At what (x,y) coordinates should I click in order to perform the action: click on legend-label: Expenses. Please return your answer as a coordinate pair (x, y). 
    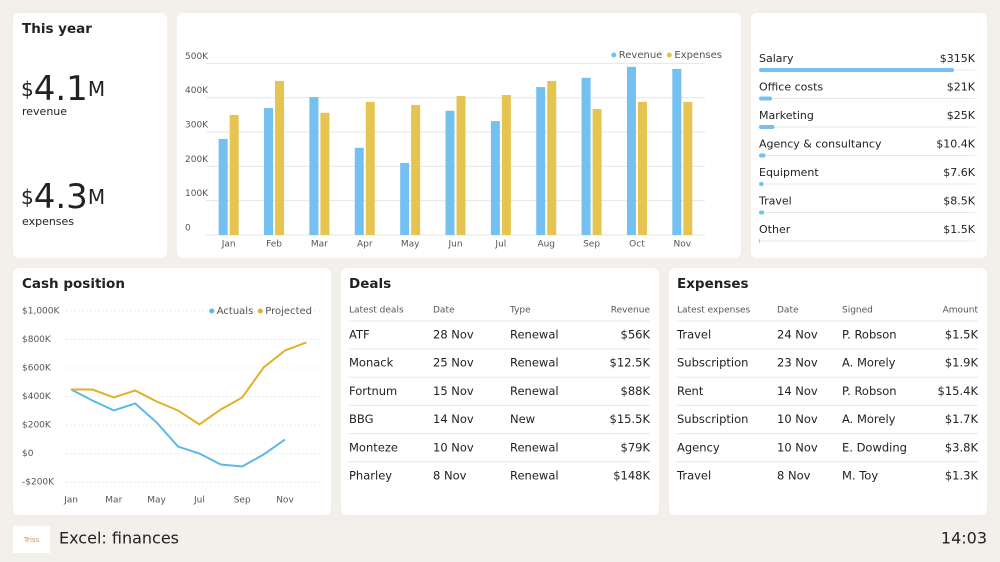
    Looking at the image, I should click on (698, 55).